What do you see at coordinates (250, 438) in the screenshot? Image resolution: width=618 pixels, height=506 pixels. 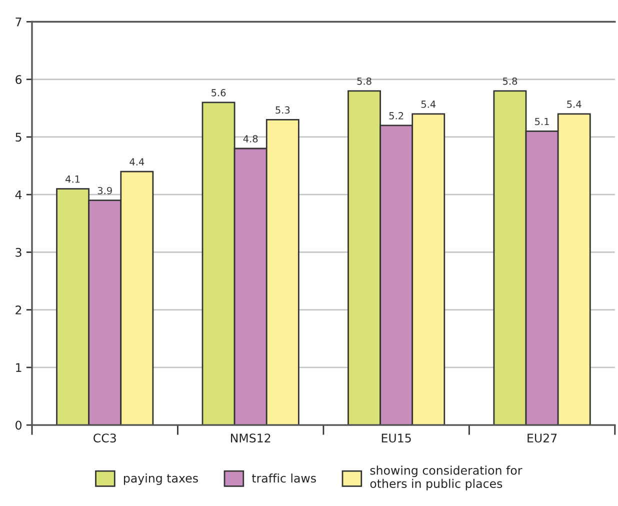 I see `x-tick-label: NMS12` at bounding box center [250, 438].